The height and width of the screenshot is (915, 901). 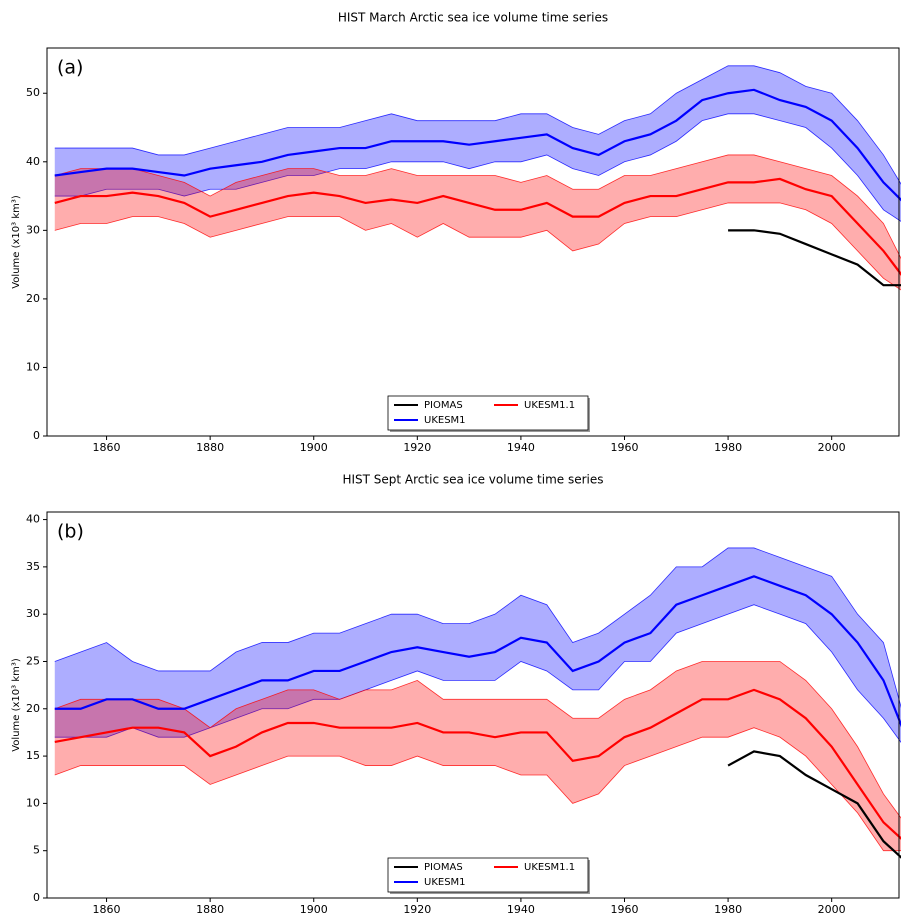 I want to click on range-band, so click(x=477, y=222).